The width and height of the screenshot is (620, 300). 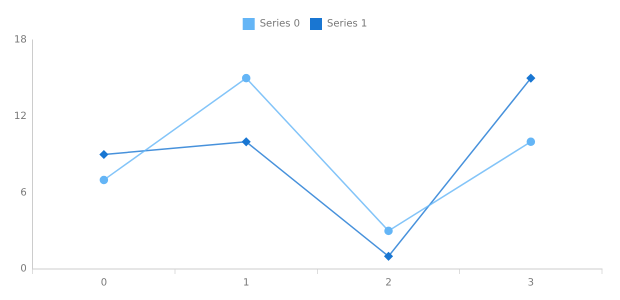 What do you see at coordinates (104, 283) in the screenshot?
I see `x-tick-label: 0` at bounding box center [104, 283].